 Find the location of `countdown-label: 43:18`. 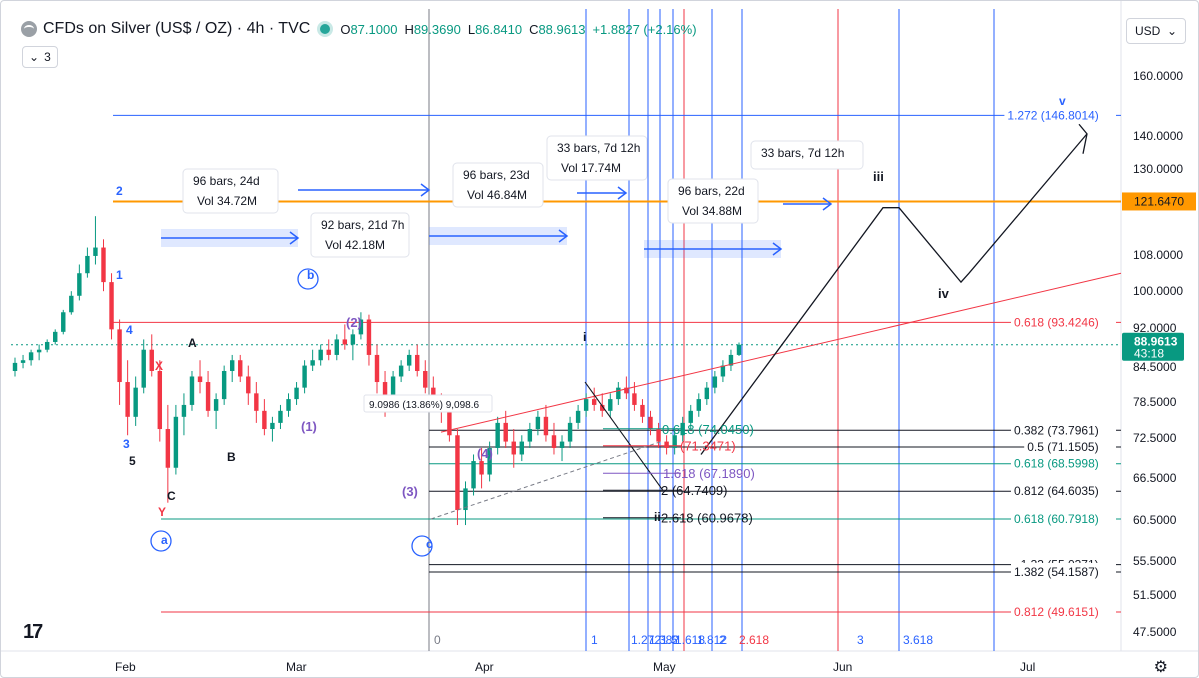

countdown-label: 43:18 is located at coordinates (1149, 354).